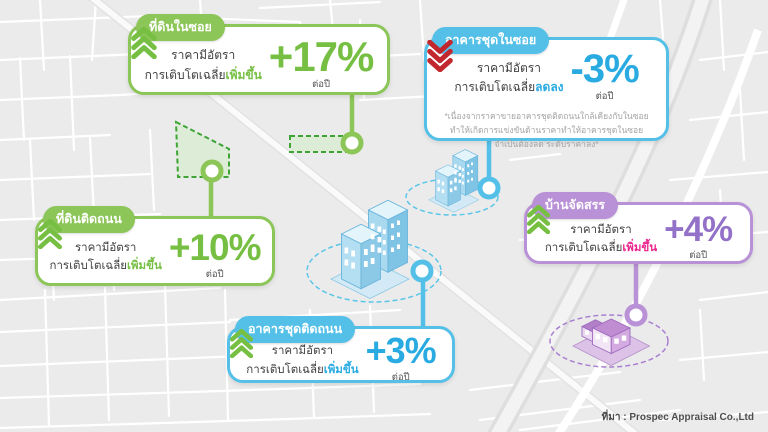 The width and height of the screenshot is (768, 432). I want to click on growth-value: +10%, so click(215, 248).